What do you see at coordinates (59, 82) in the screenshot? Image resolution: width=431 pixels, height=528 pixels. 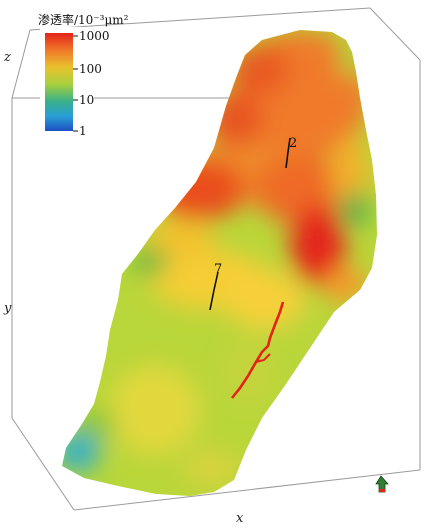 I see `colorbar` at bounding box center [59, 82].